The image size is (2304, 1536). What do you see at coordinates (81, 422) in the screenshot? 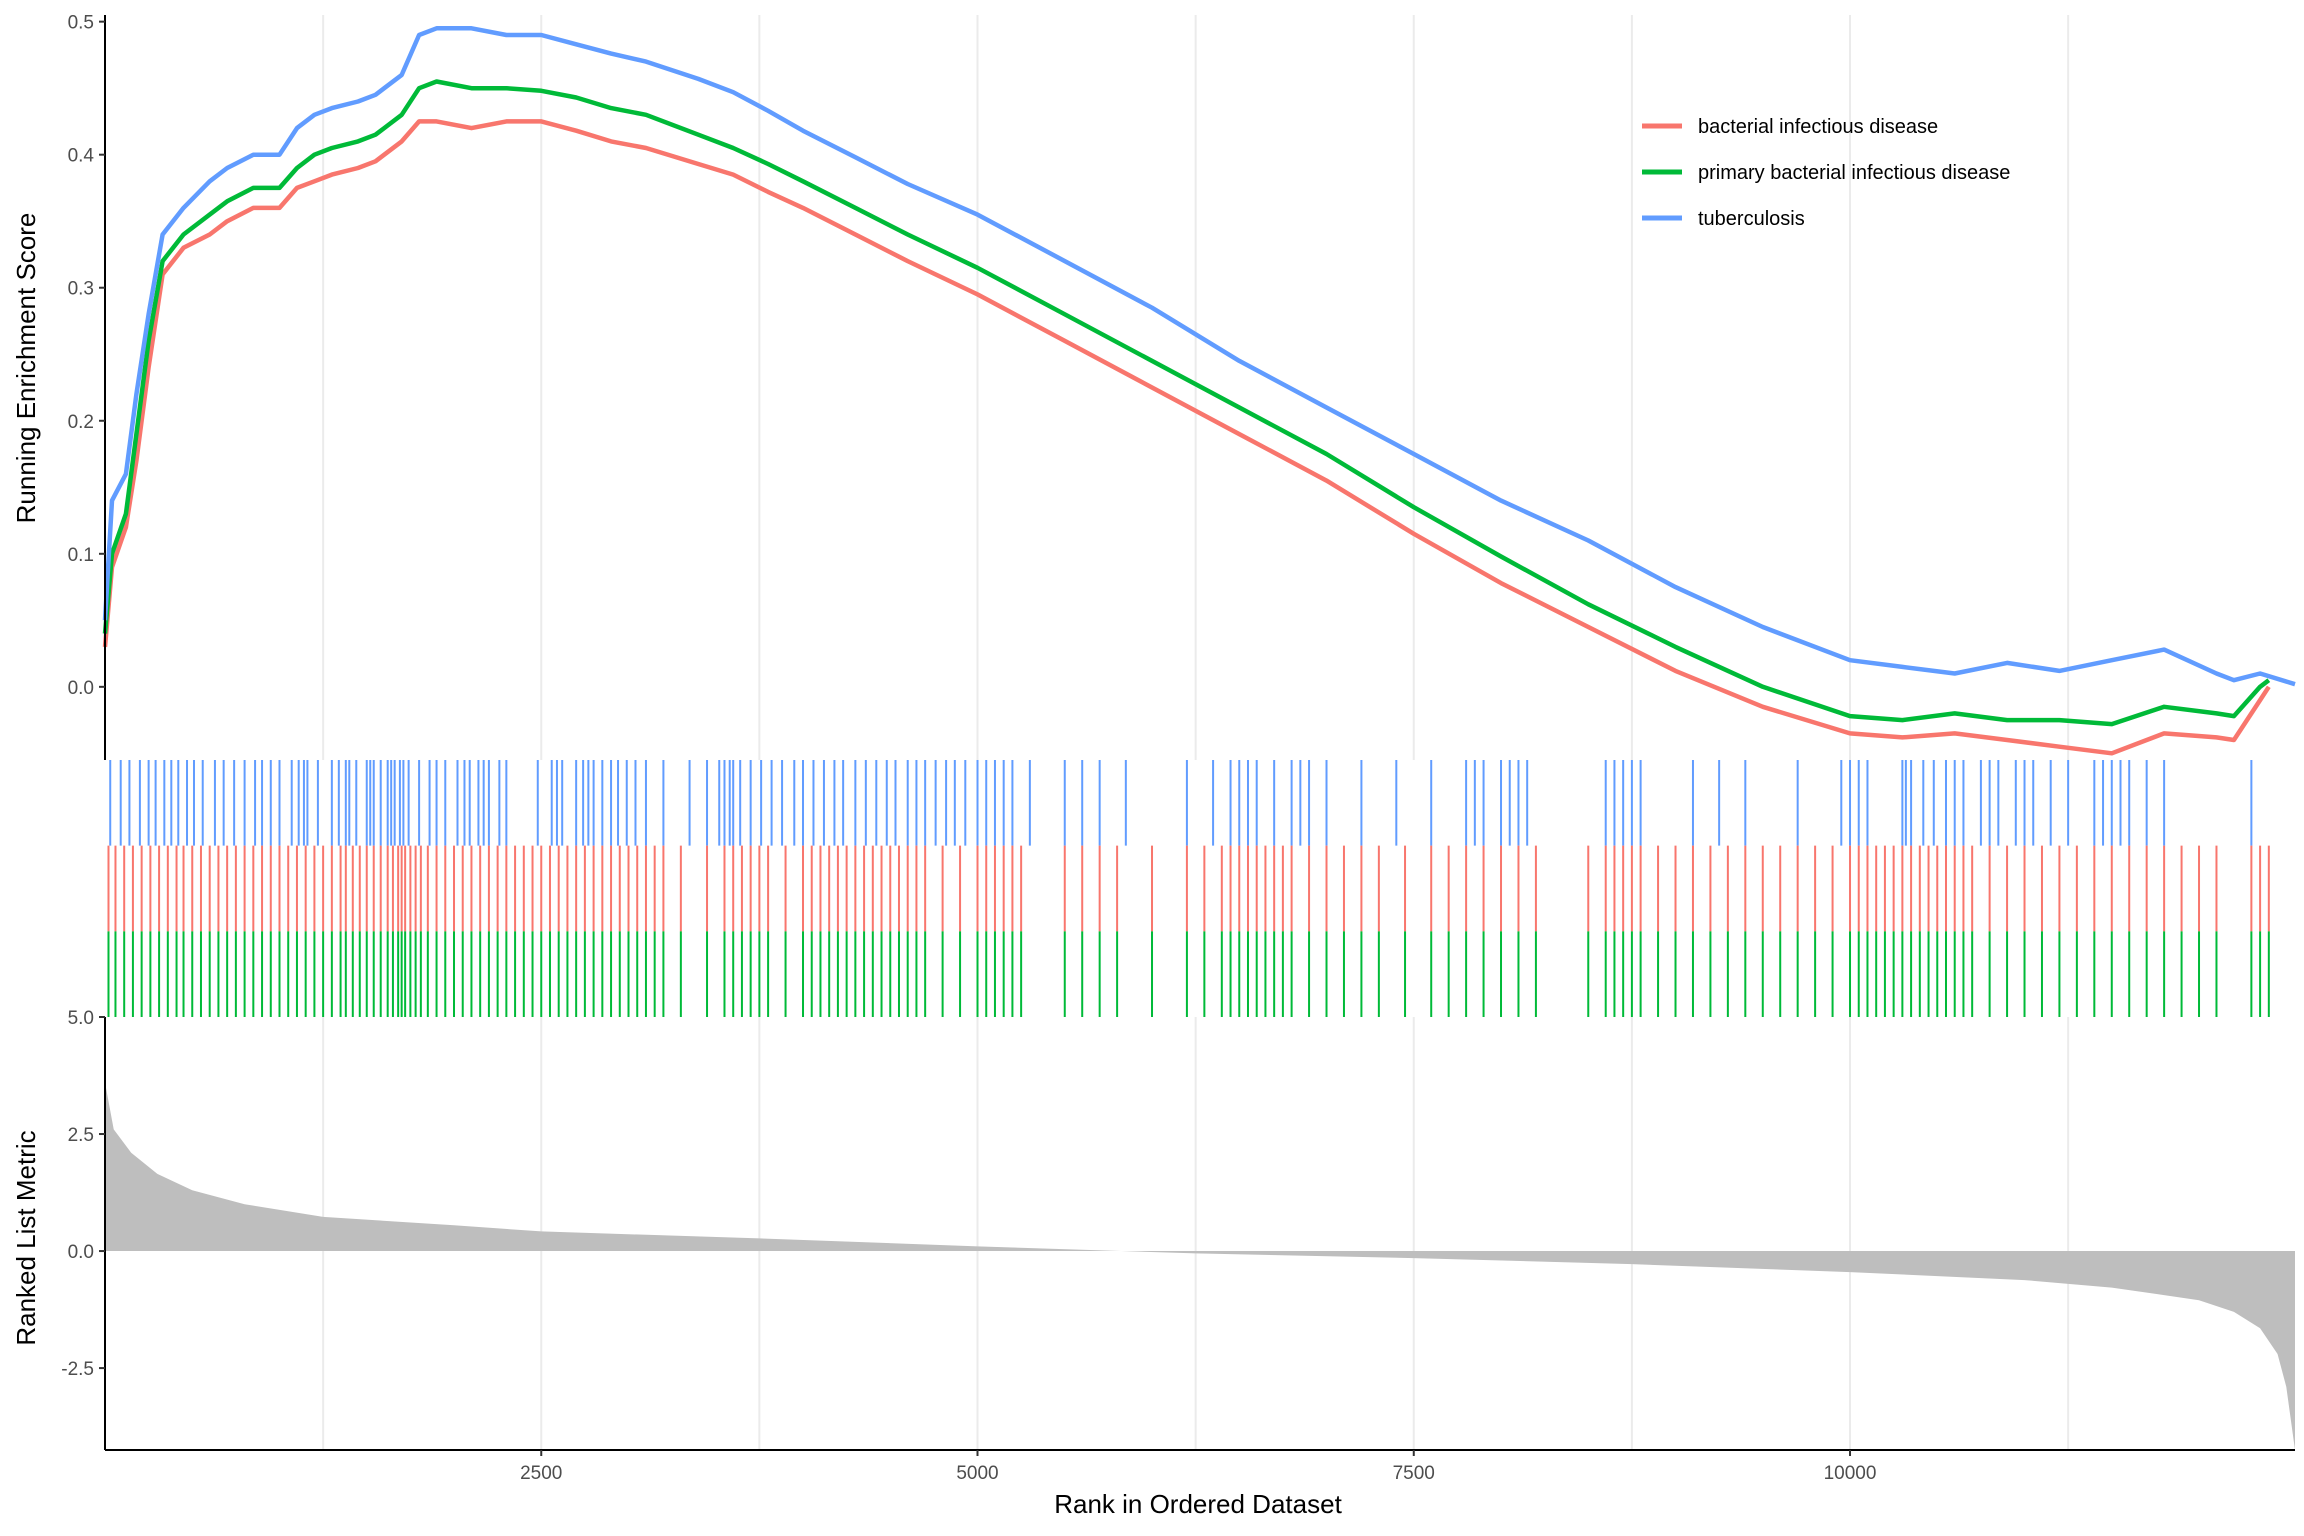
I see `y-tick-label-enrichment: 0.2` at bounding box center [81, 422].